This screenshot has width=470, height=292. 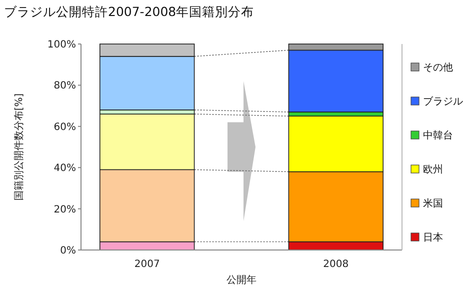 What do you see at coordinates (65, 210) in the screenshot?
I see `y-tick-label: 20%` at bounding box center [65, 210].